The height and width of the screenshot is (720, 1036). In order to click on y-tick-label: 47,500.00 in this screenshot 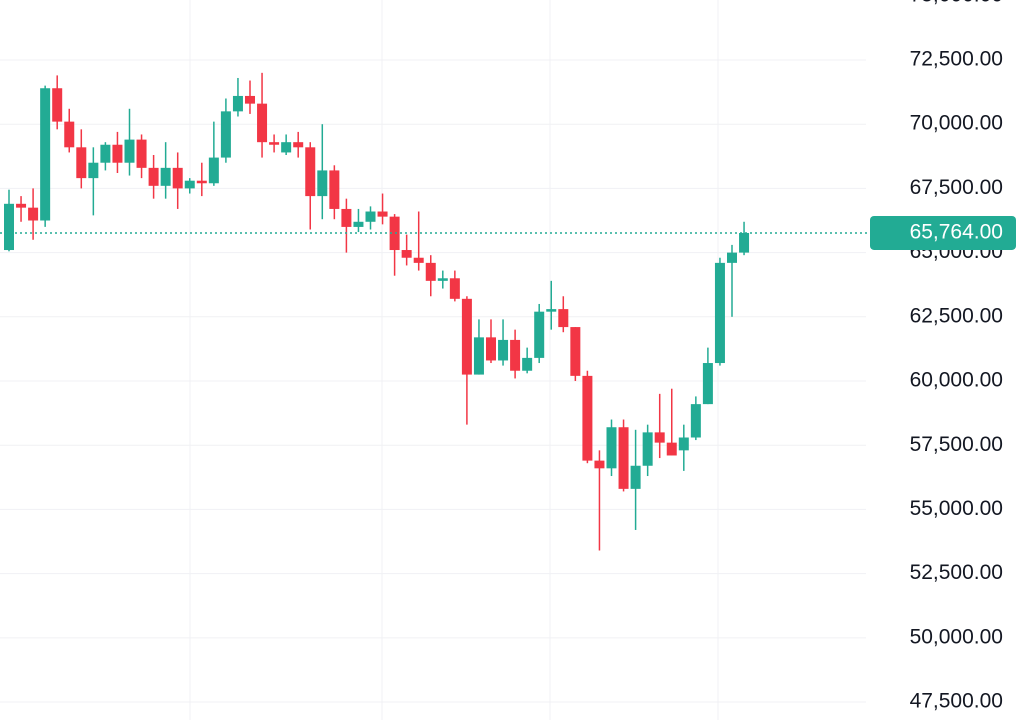, I will do `click(956, 701)`.